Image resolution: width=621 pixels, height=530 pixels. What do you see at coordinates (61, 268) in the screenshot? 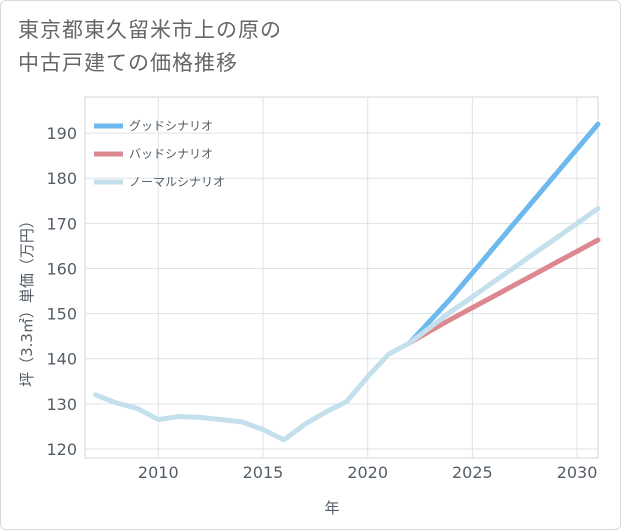
I see `y-tick-label: 160` at bounding box center [61, 268].